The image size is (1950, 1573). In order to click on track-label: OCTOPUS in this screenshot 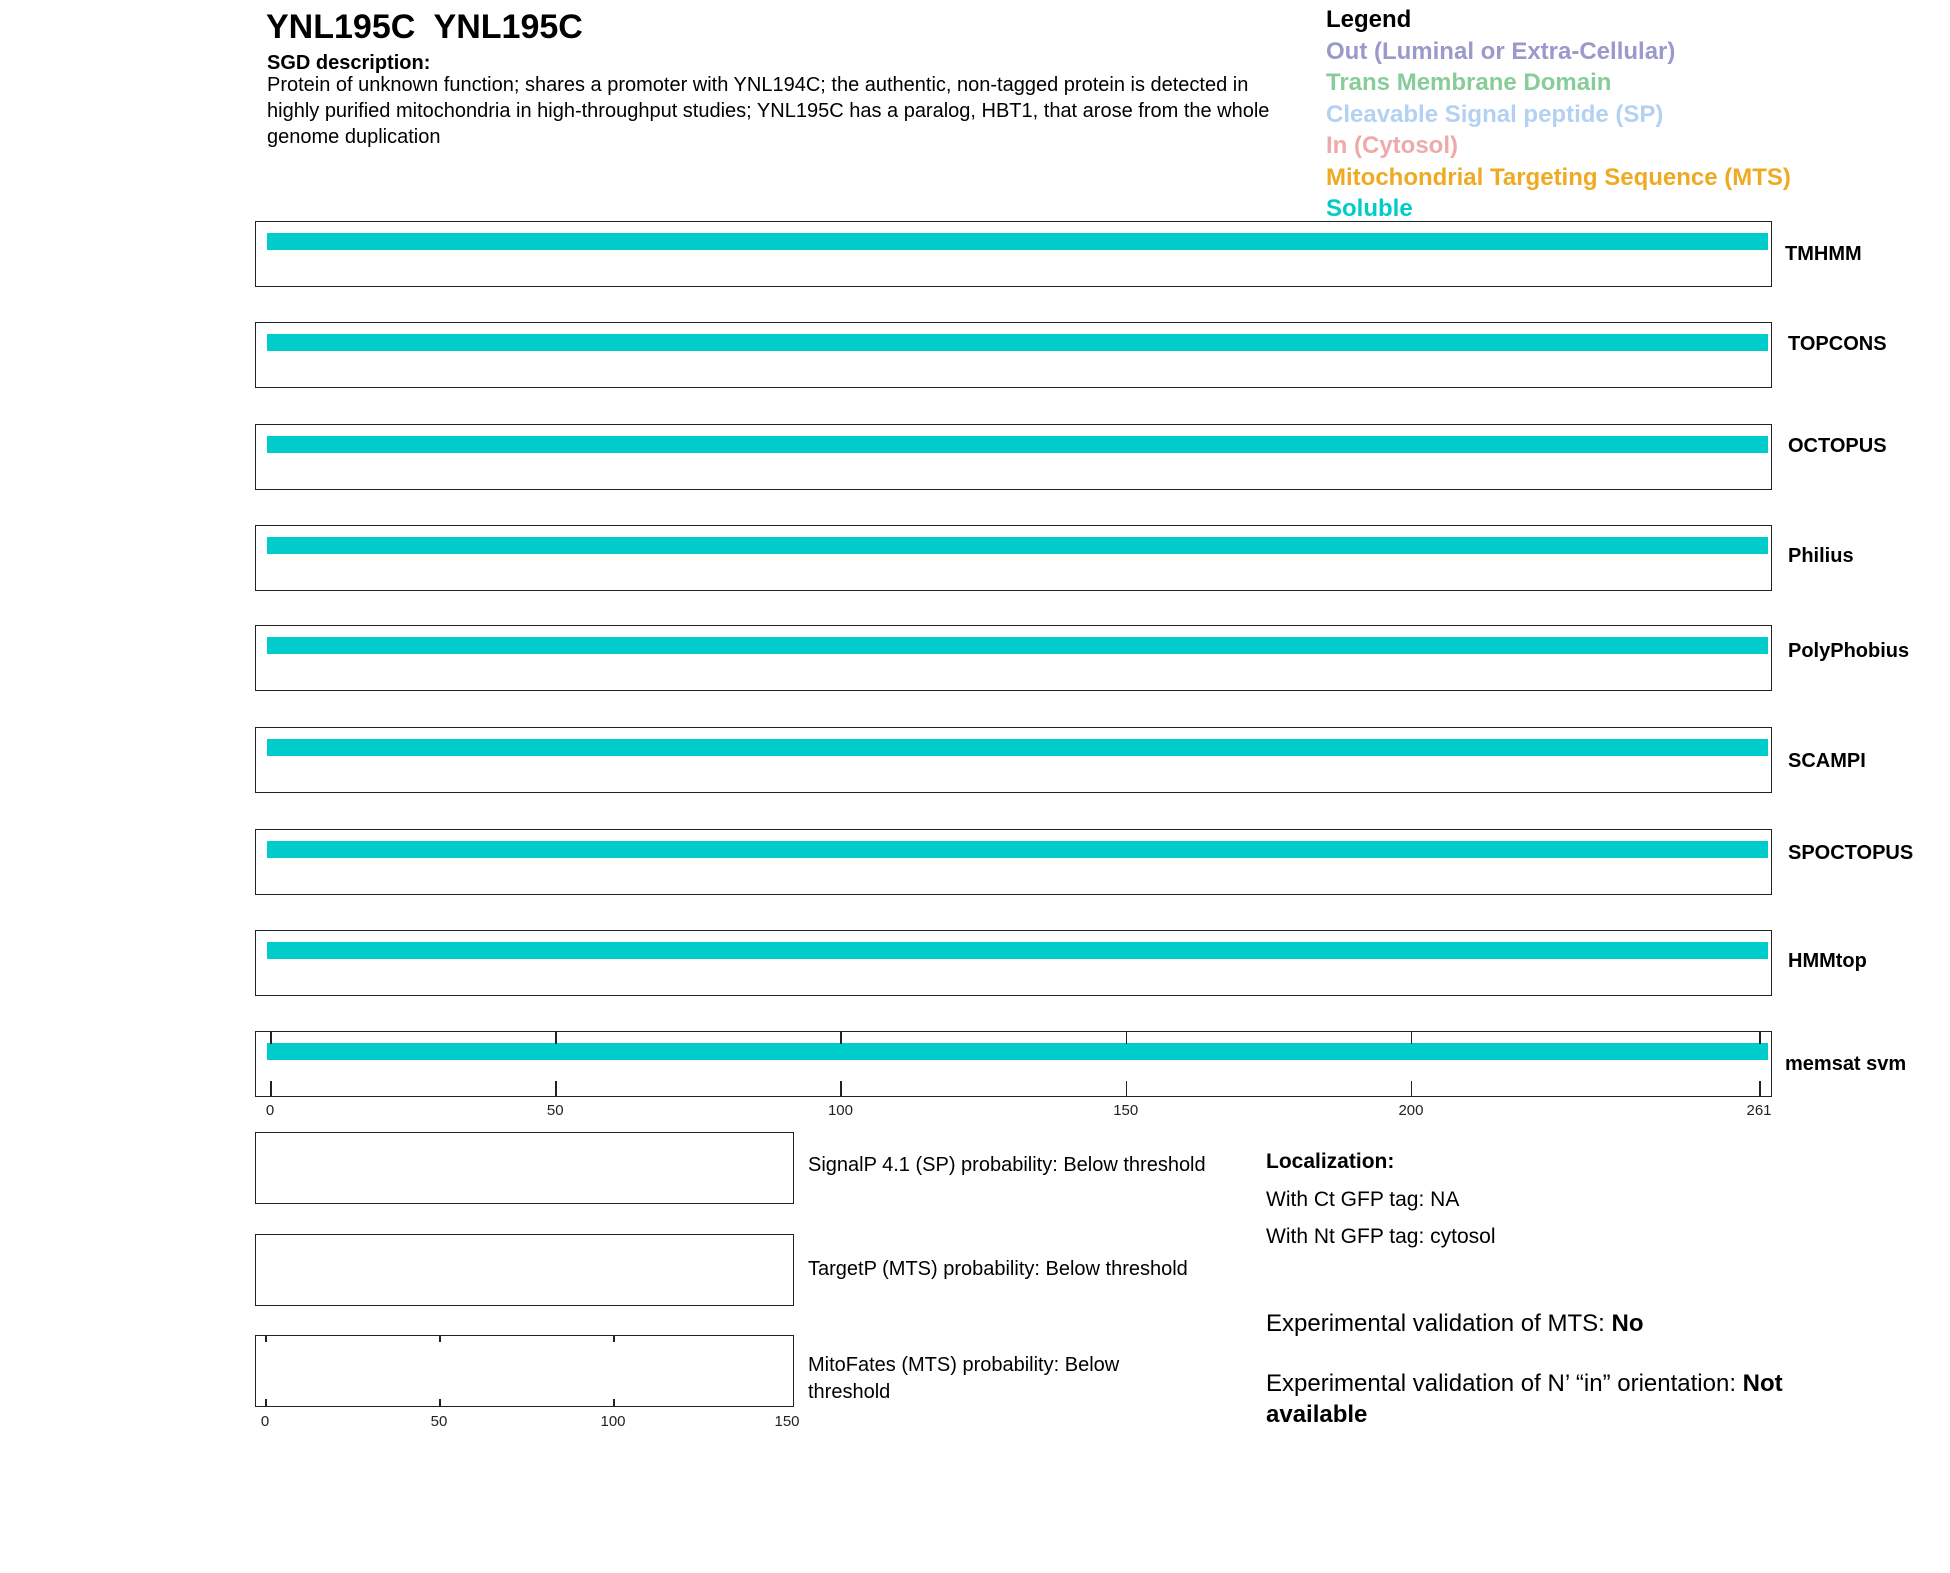, I will do `click(1837, 446)`.